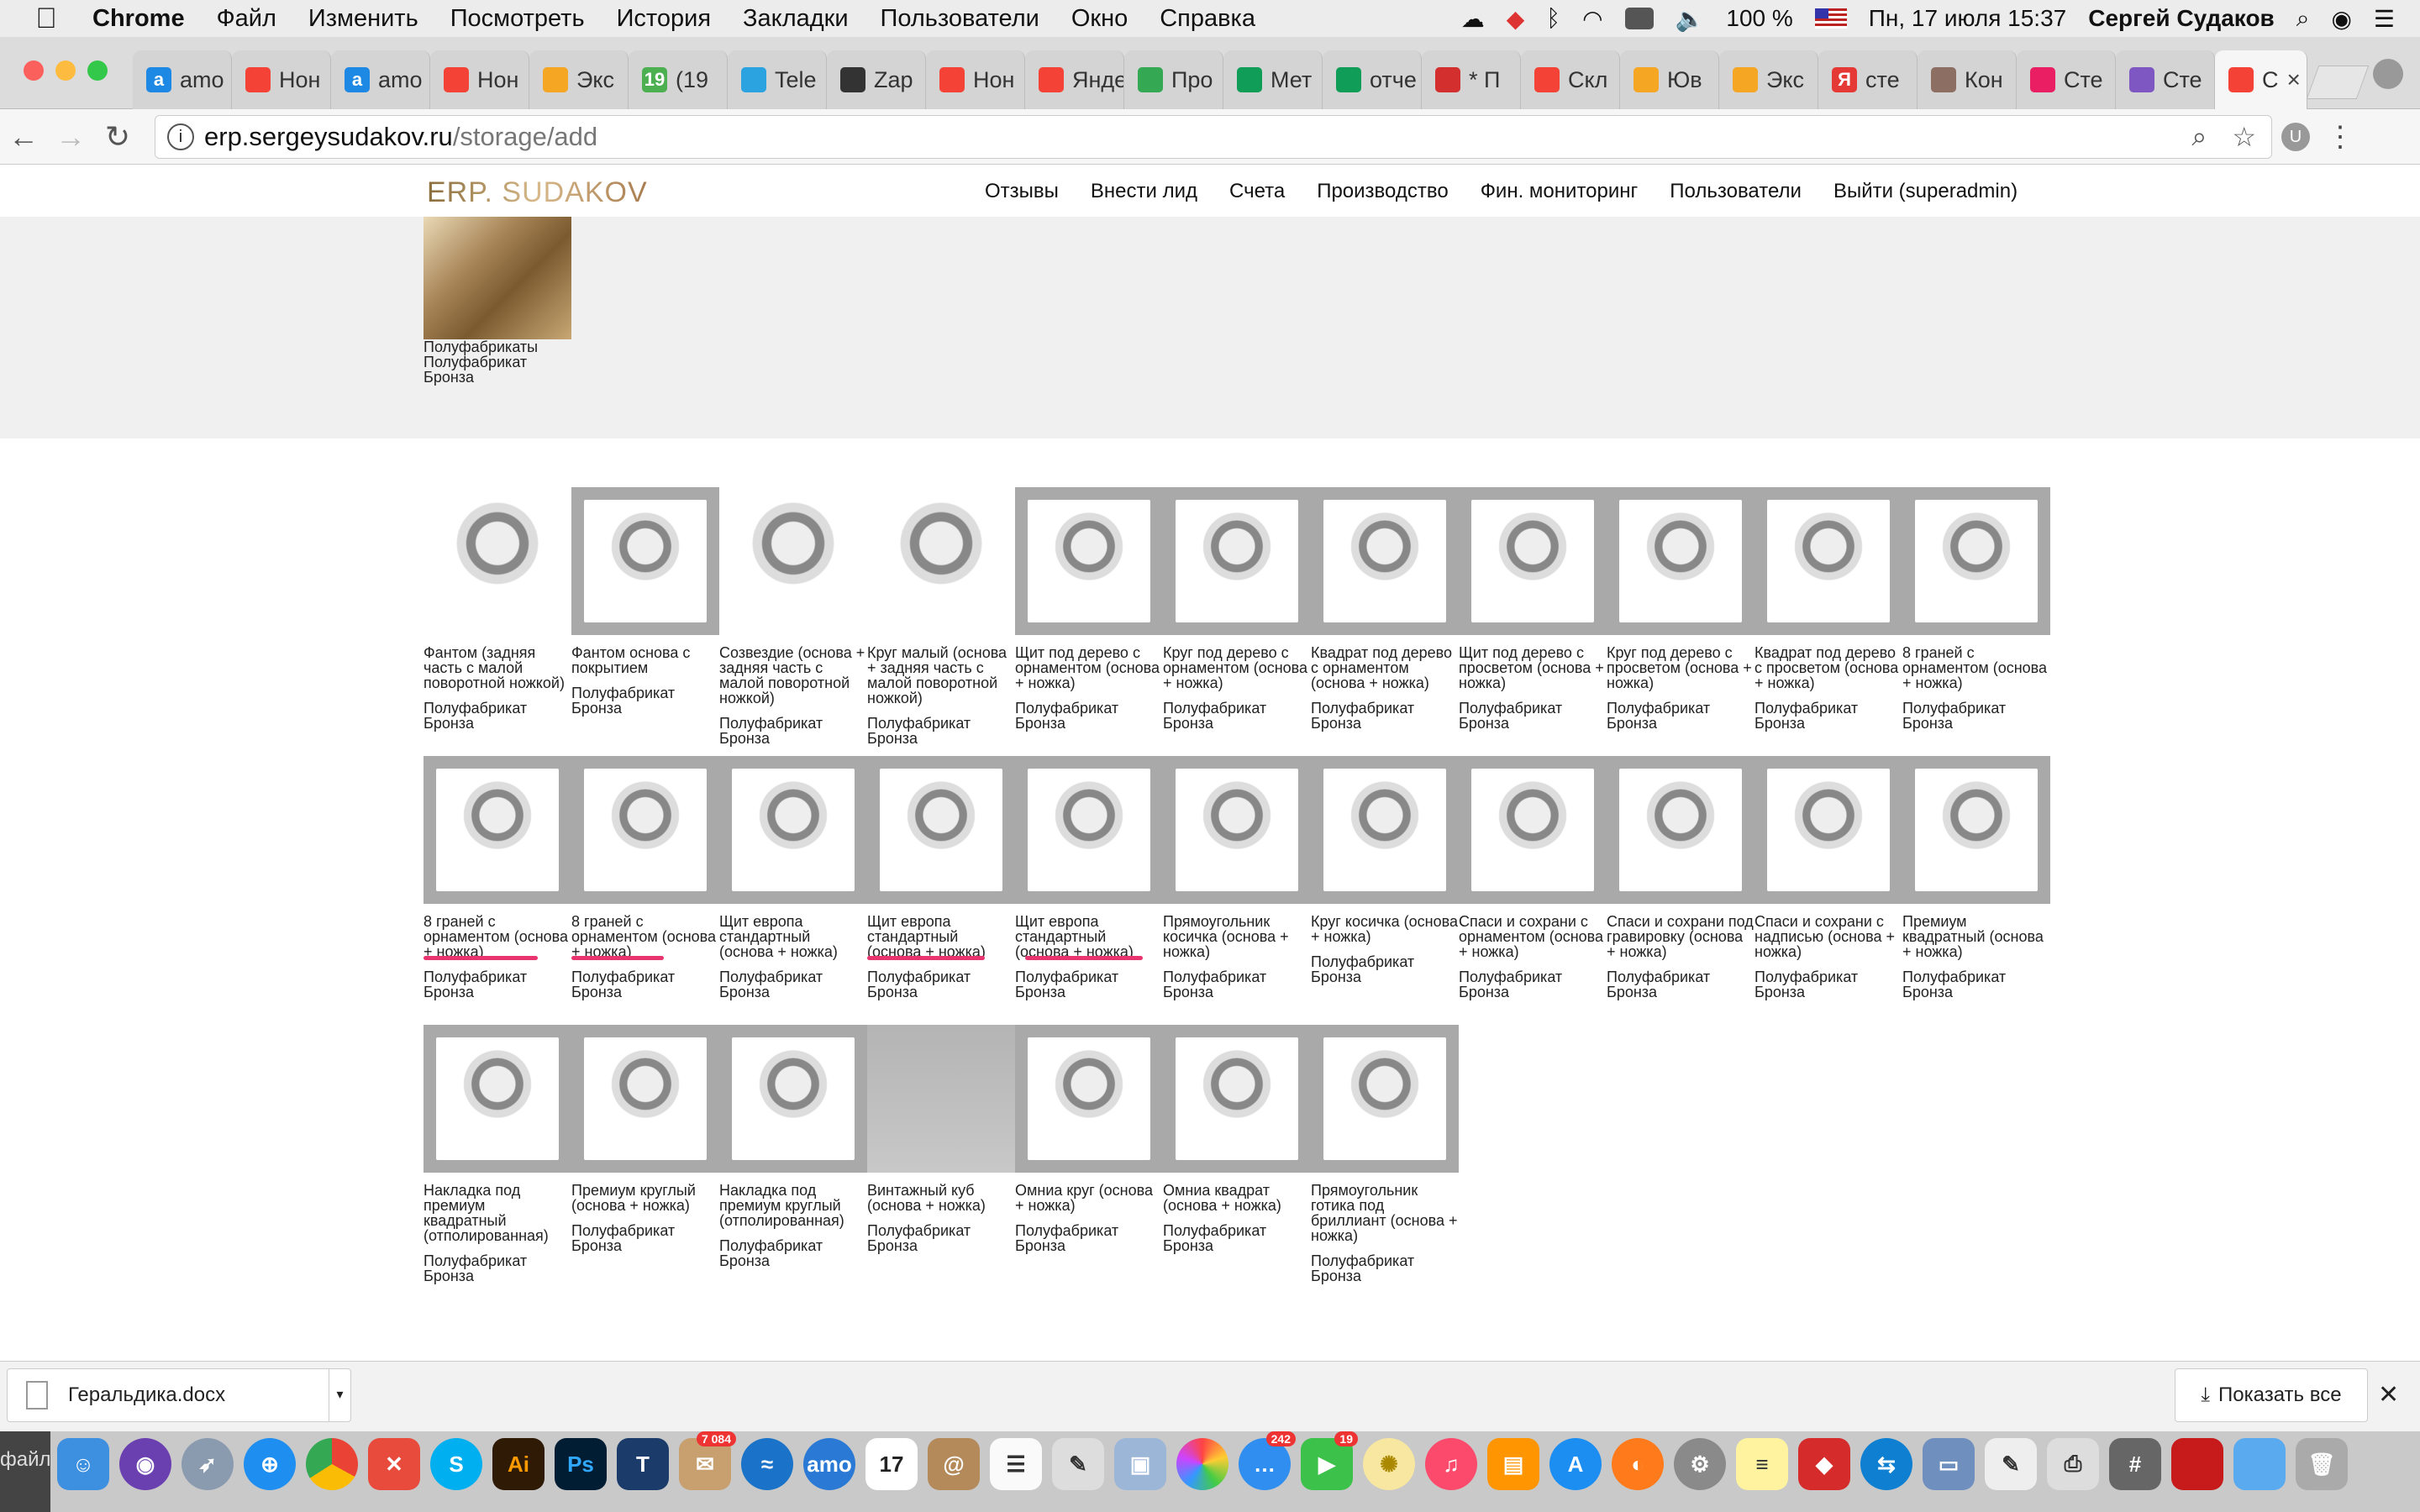 The image size is (2420, 1512). I want to click on zoom-icon: ⌕, so click(2199, 135).